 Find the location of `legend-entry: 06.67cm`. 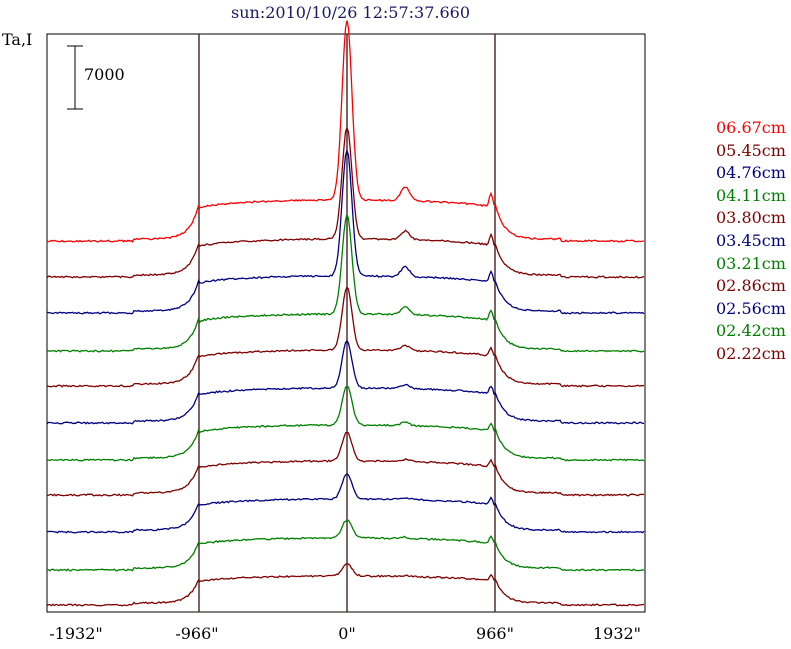

legend-entry: 06.67cm is located at coordinates (751, 127).